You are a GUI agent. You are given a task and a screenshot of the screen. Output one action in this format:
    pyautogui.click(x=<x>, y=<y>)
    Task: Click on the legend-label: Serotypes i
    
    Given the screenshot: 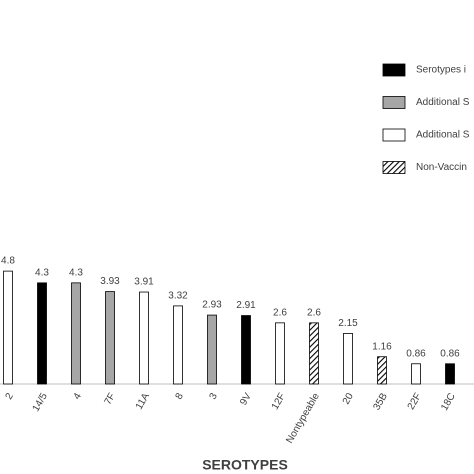 What is the action you would take?
    pyautogui.click(x=441, y=70)
    